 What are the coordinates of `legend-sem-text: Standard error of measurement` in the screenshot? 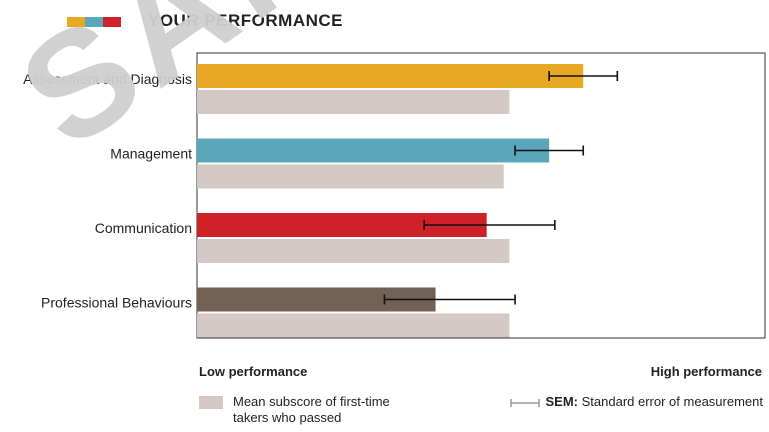 It's located at (672, 401).